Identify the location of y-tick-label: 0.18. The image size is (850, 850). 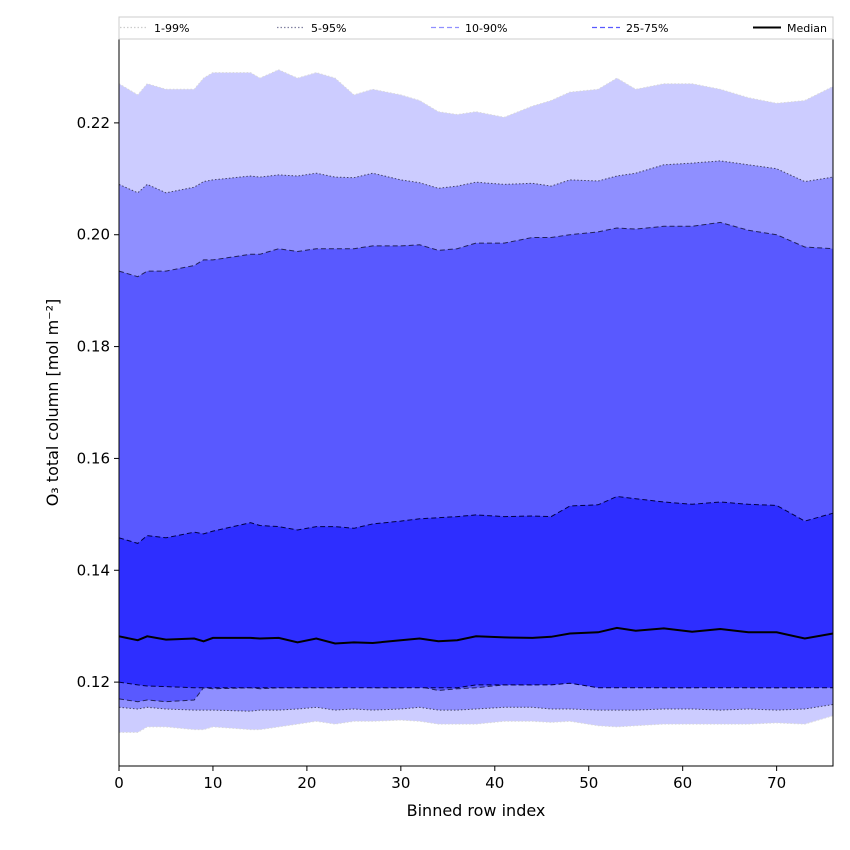
(93, 347).